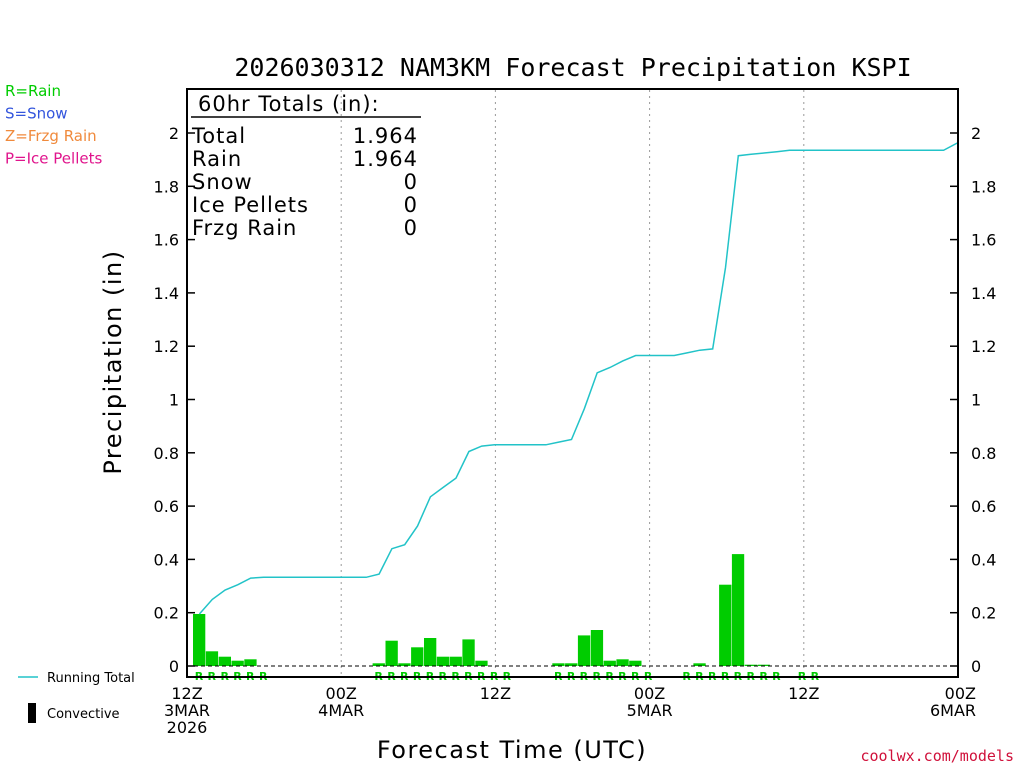 This screenshot has height=768, width=1024. I want to click on y-tick-label-left: 1.2, so click(166, 346).